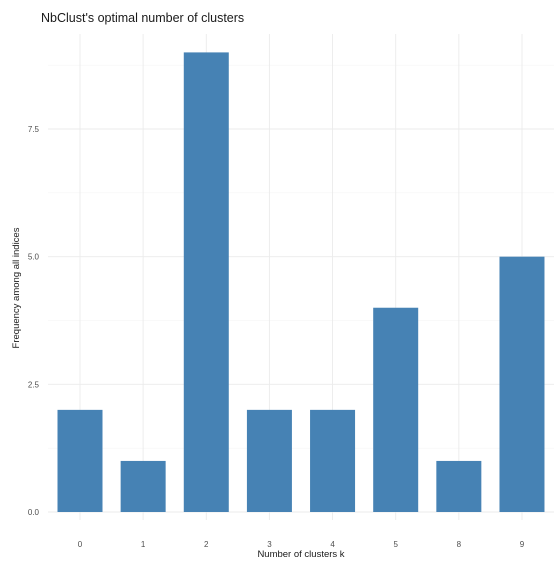  Describe the element at coordinates (80, 544) in the screenshot. I see `x-tick-label: 0` at that location.